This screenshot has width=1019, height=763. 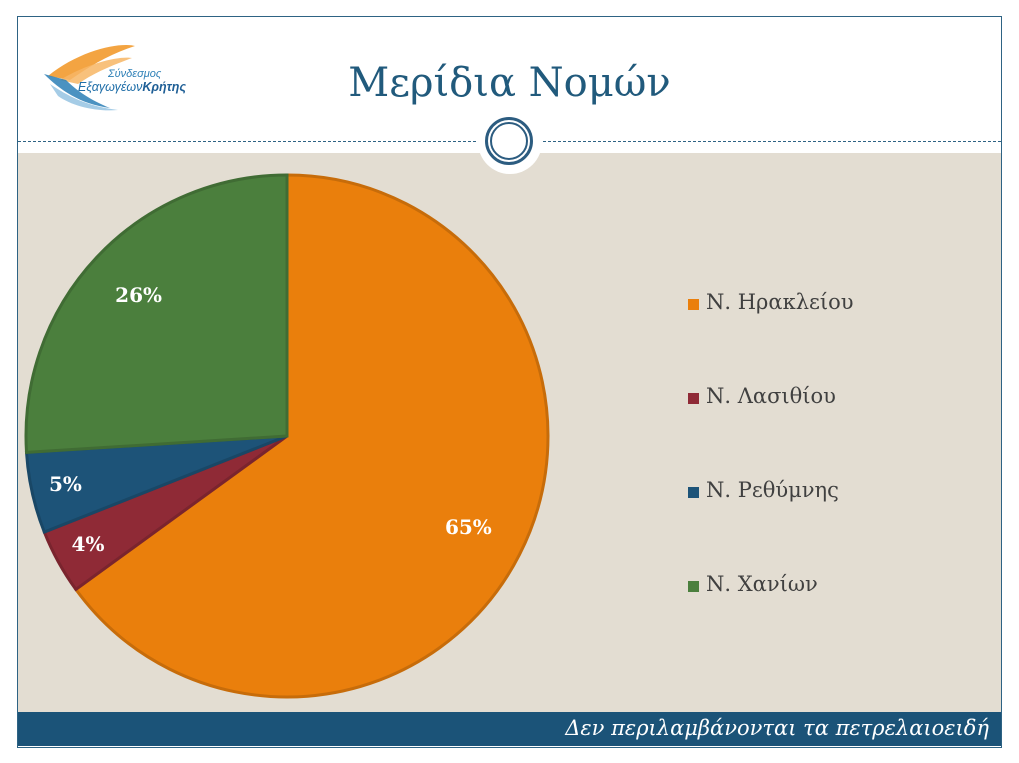 I want to click on slide-footer: Δεν περιλαμβάνονται τα πετρελαιοειδή, so click(x=509, y=729).